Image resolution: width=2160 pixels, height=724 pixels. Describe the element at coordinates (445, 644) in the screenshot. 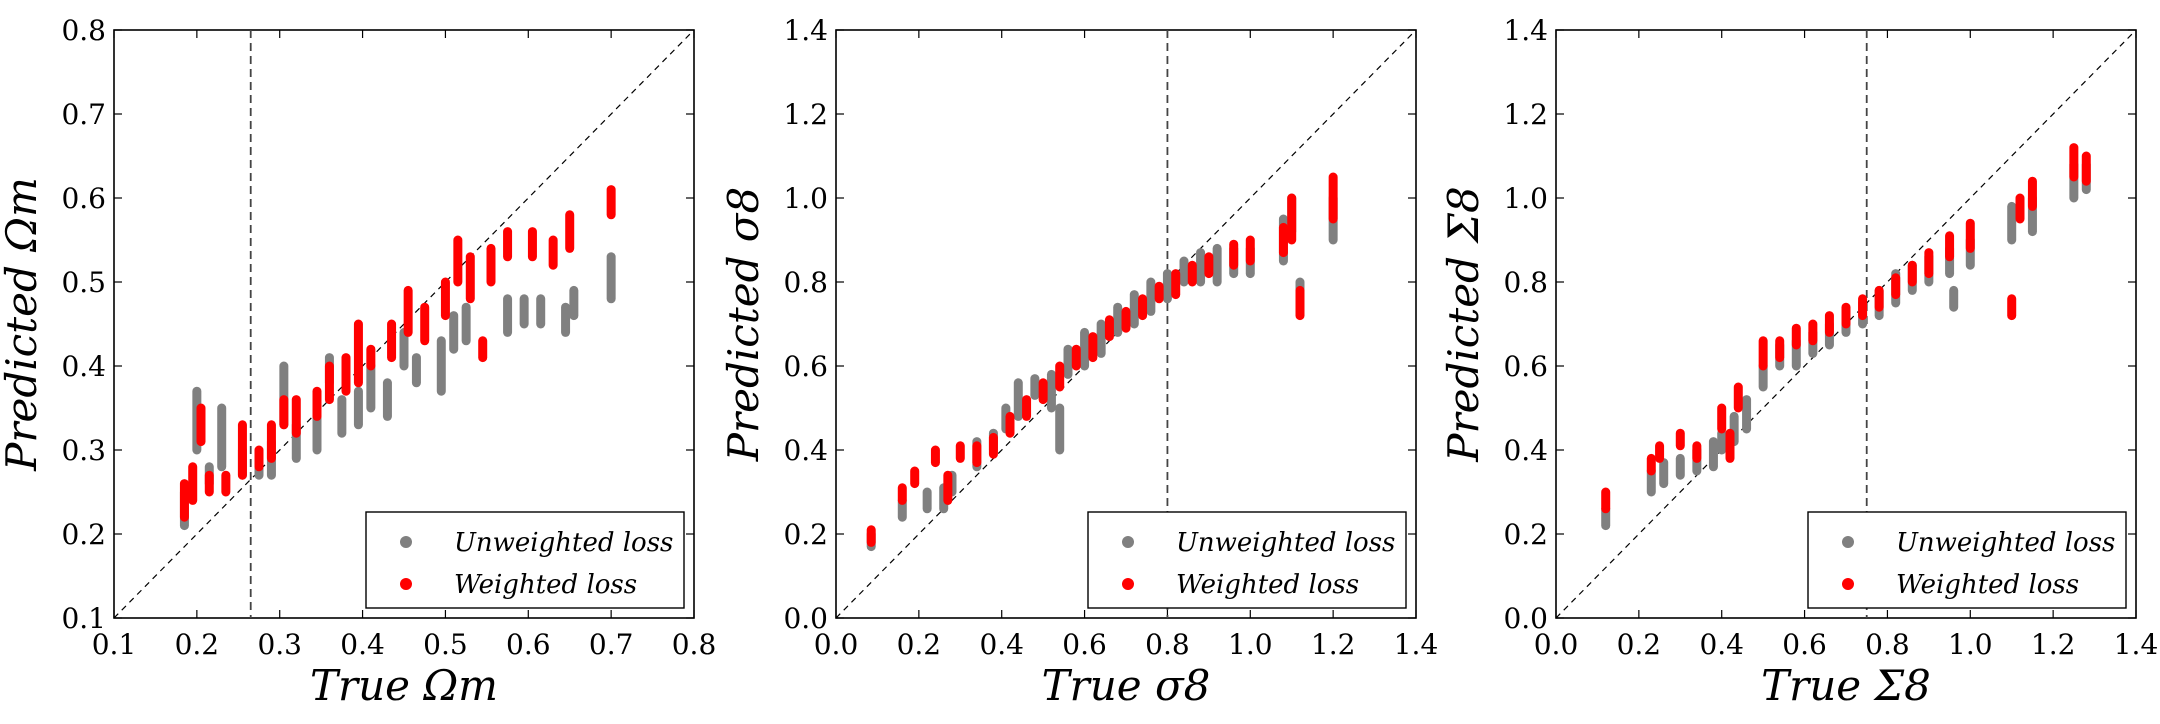

I see `x-tick-label: 0.5` at that location.